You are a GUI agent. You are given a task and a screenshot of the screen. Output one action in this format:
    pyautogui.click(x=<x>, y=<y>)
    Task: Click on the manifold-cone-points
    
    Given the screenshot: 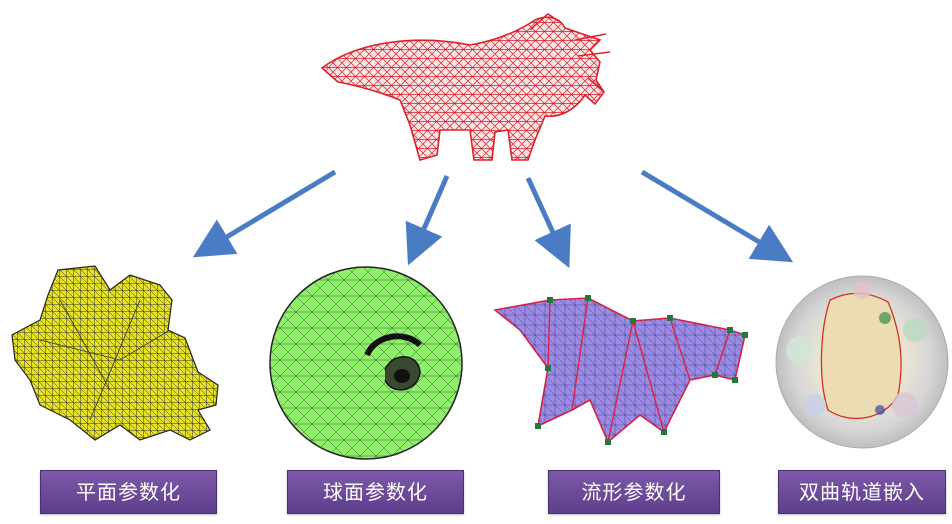 What is the action you would take?
    pyautogui.click(x=641, y=370)
    